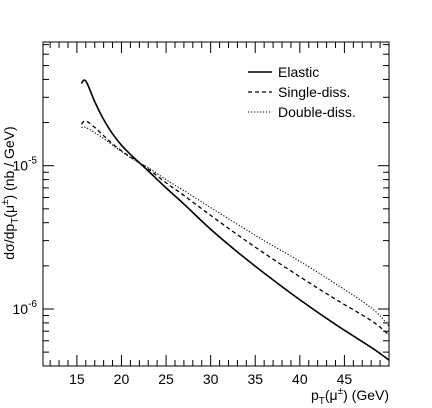 The width and height of the screenshot is (432, 408). Describe the element at coordinates (77, 379) in the screenshot. I see `x-tick-label: 15` at that location.